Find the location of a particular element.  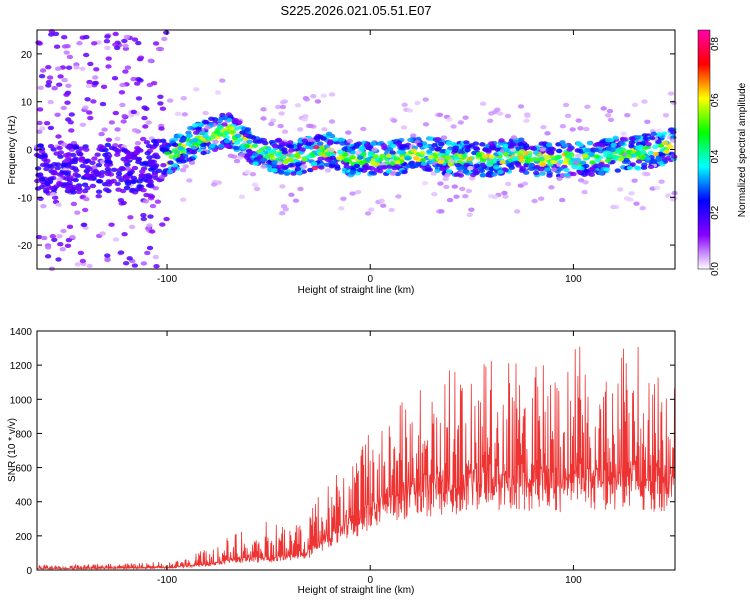

y-tick-label: 800 is located at coordinates (23, 434).